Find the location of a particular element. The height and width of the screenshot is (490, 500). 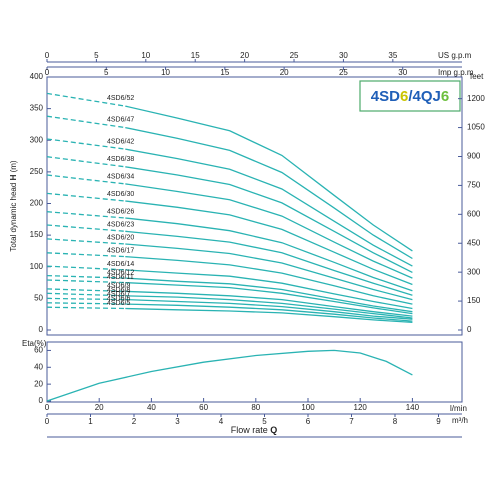

eta-y-tick-label: 60 is located at coordinates (38, 350).